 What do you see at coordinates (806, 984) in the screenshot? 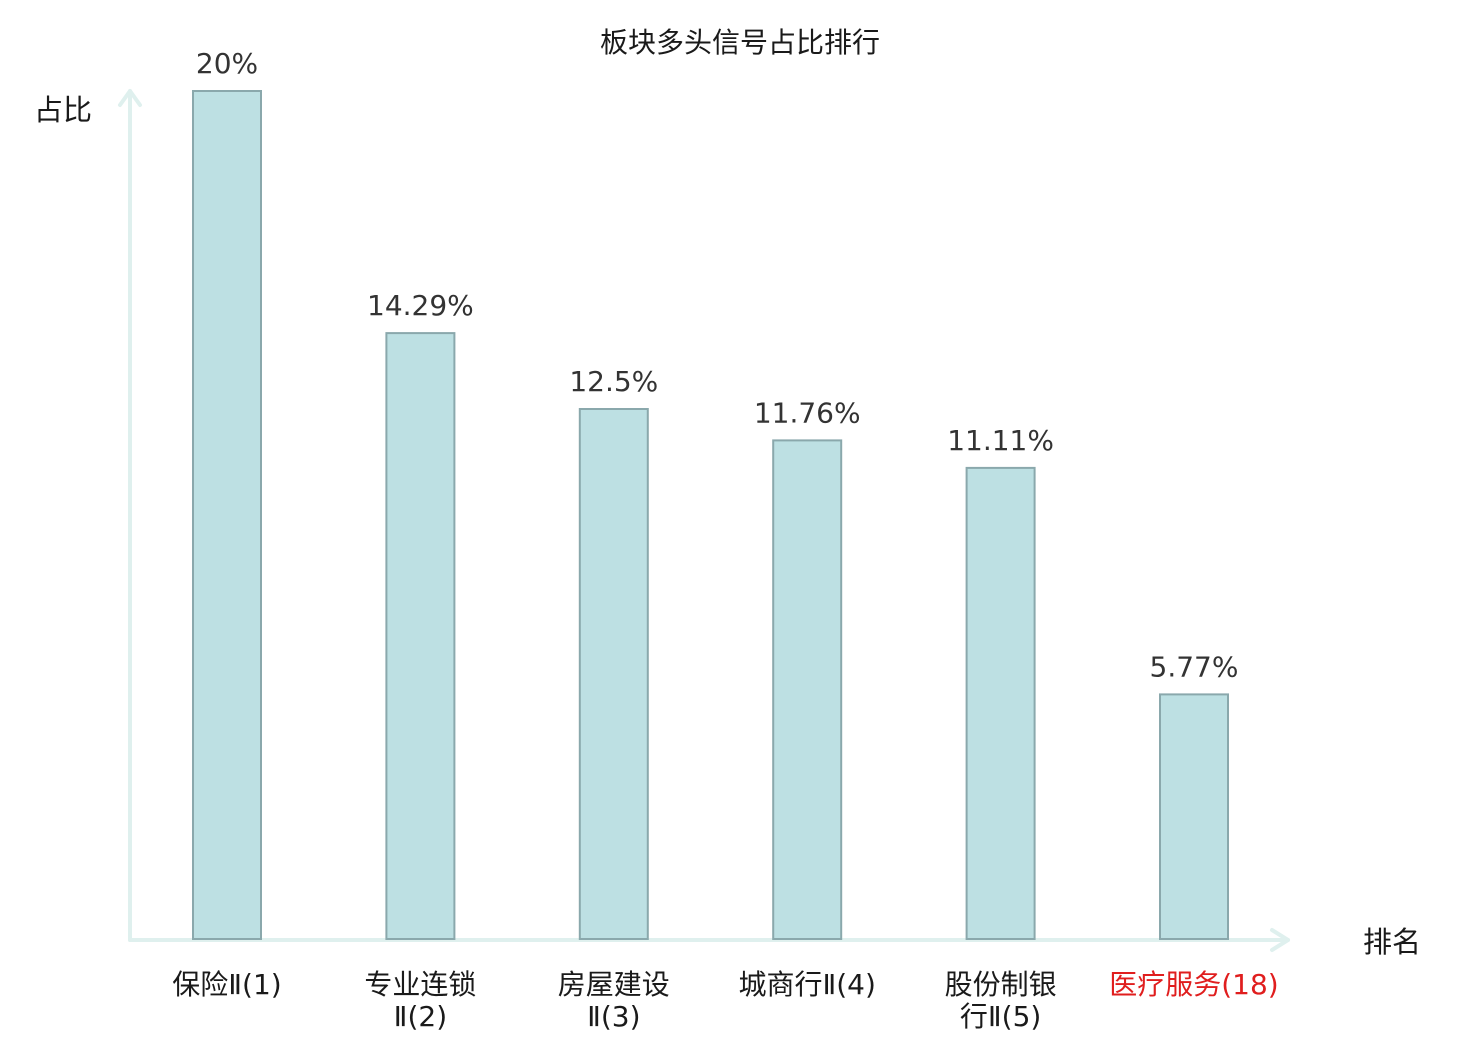
I see `category-label-4: 城商行Ⅱ(4)` at bounding box center [806, 984].